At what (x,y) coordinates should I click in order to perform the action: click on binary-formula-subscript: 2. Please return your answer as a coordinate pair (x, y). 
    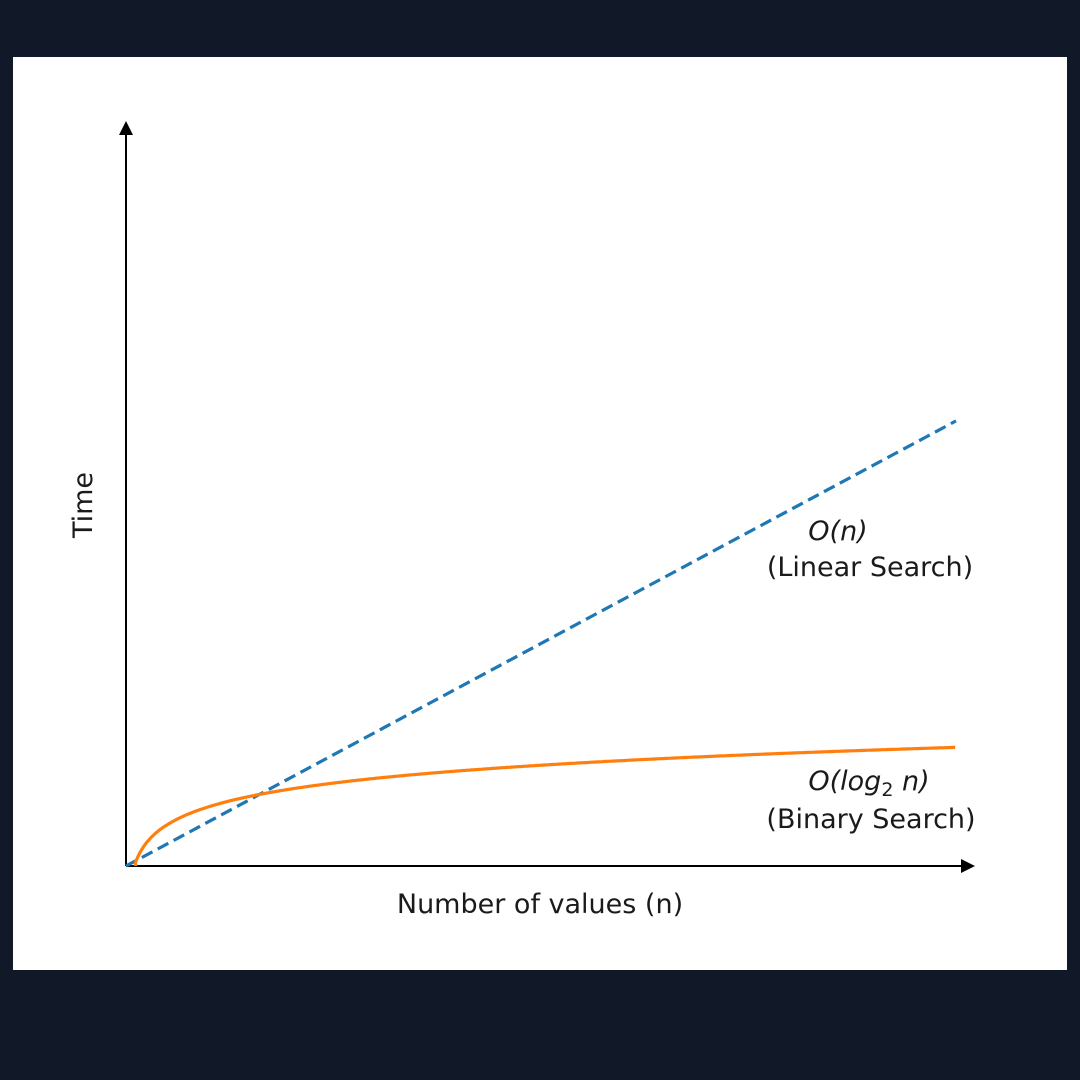
    Looking at the image, I should click on (887, 790).